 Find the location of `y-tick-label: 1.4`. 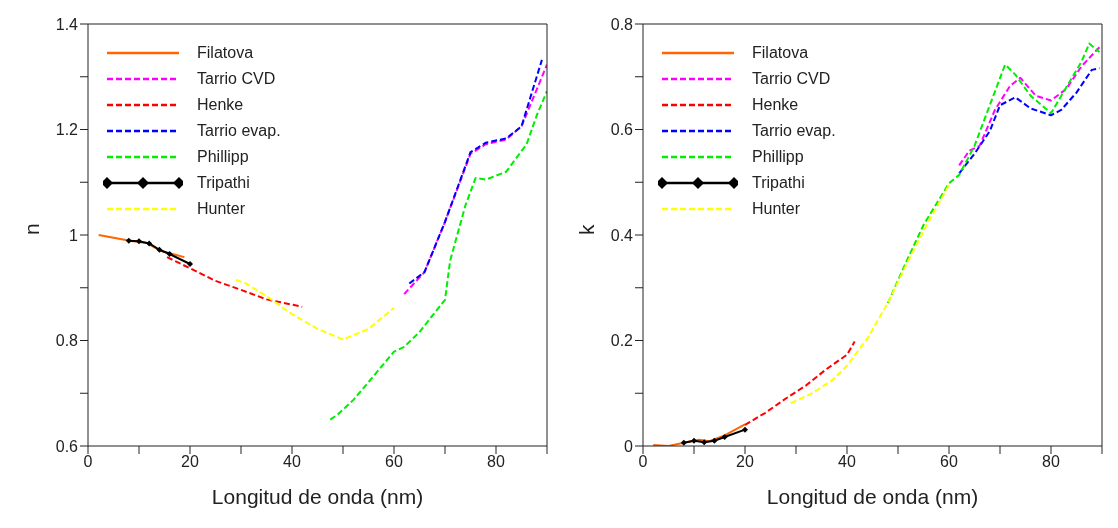

y-tick-label: 1.4 is located at coordinates (67, 24).